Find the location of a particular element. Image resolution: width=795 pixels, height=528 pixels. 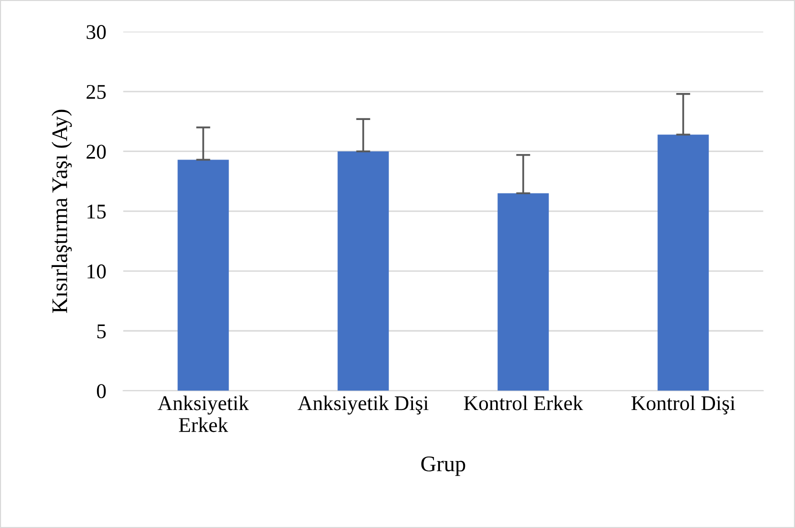

y-tick-label: 25 is located at coordinates (96, 91).